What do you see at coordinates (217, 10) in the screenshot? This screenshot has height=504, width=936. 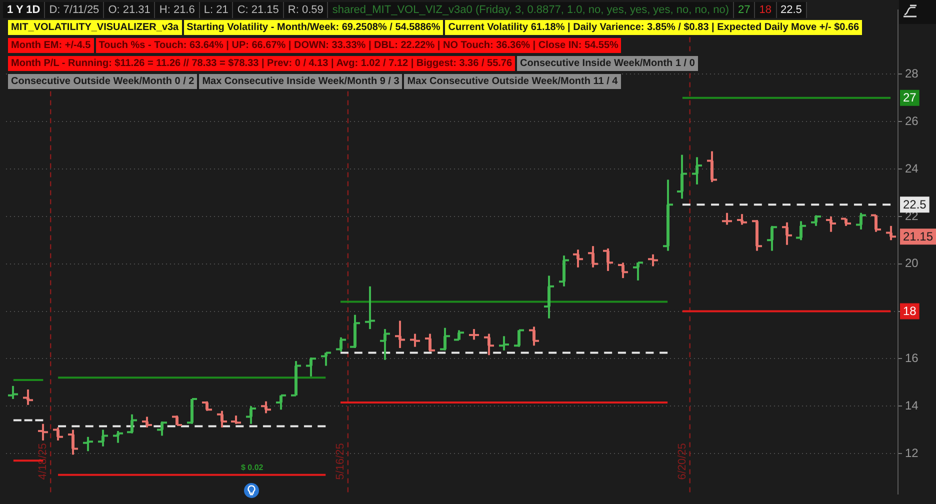 I see `annotation: L: 21` at bounding box center [217, 10].